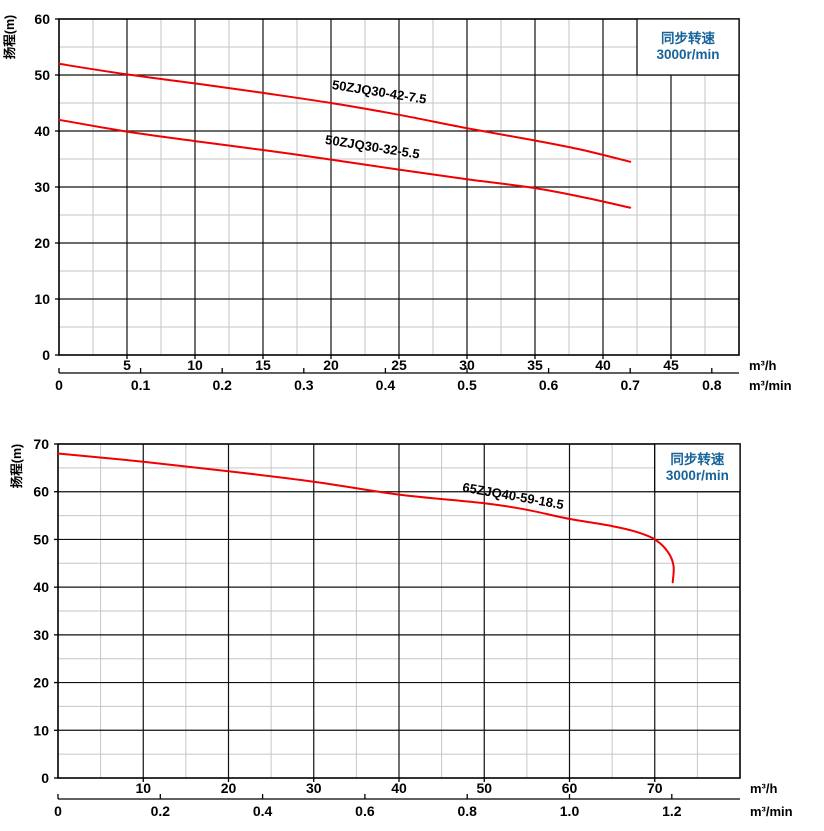 Image resolution: width=824 pixels, height=831 pixels. I want to click on curve-label: 50ZJQ30-32-5.5, so click(372, 147).